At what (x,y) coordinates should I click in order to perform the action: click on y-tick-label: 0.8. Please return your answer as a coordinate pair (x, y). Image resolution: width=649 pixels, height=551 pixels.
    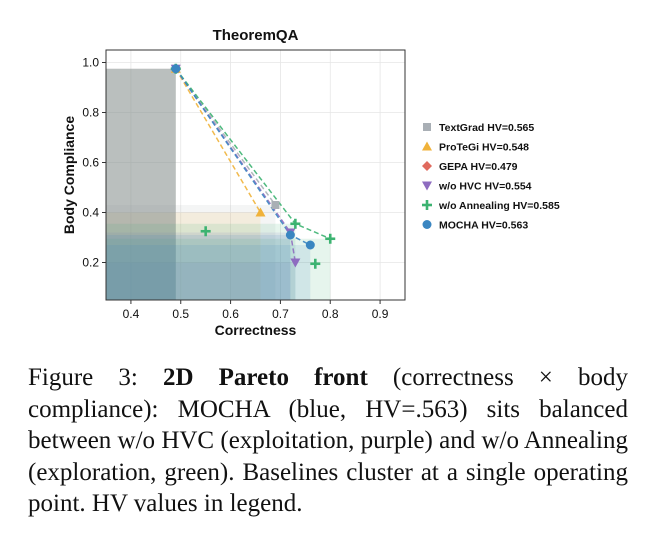
    Looking at the image, I should click on (90, 113).